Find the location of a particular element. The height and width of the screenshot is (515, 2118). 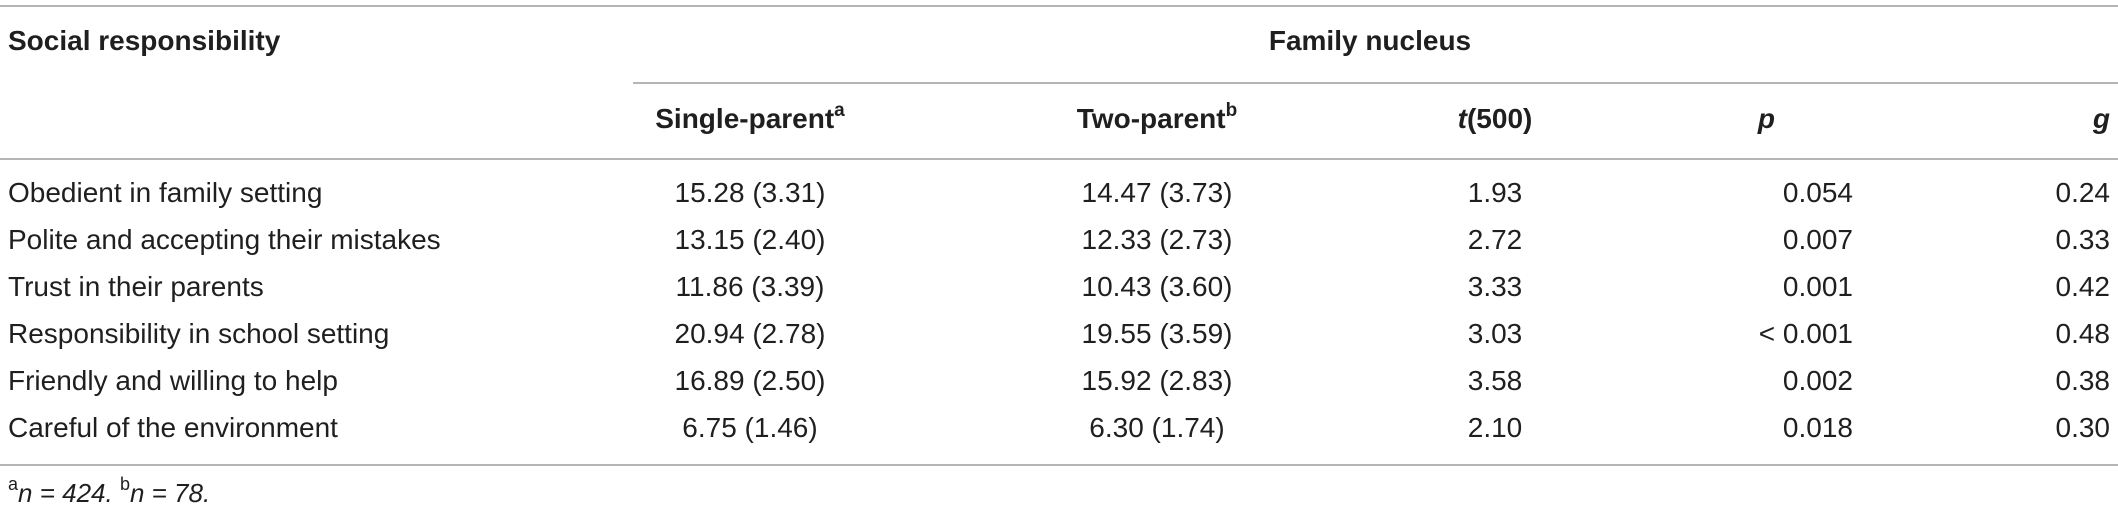

cell-p: 0.007 is located at coordinates (1817, 239).